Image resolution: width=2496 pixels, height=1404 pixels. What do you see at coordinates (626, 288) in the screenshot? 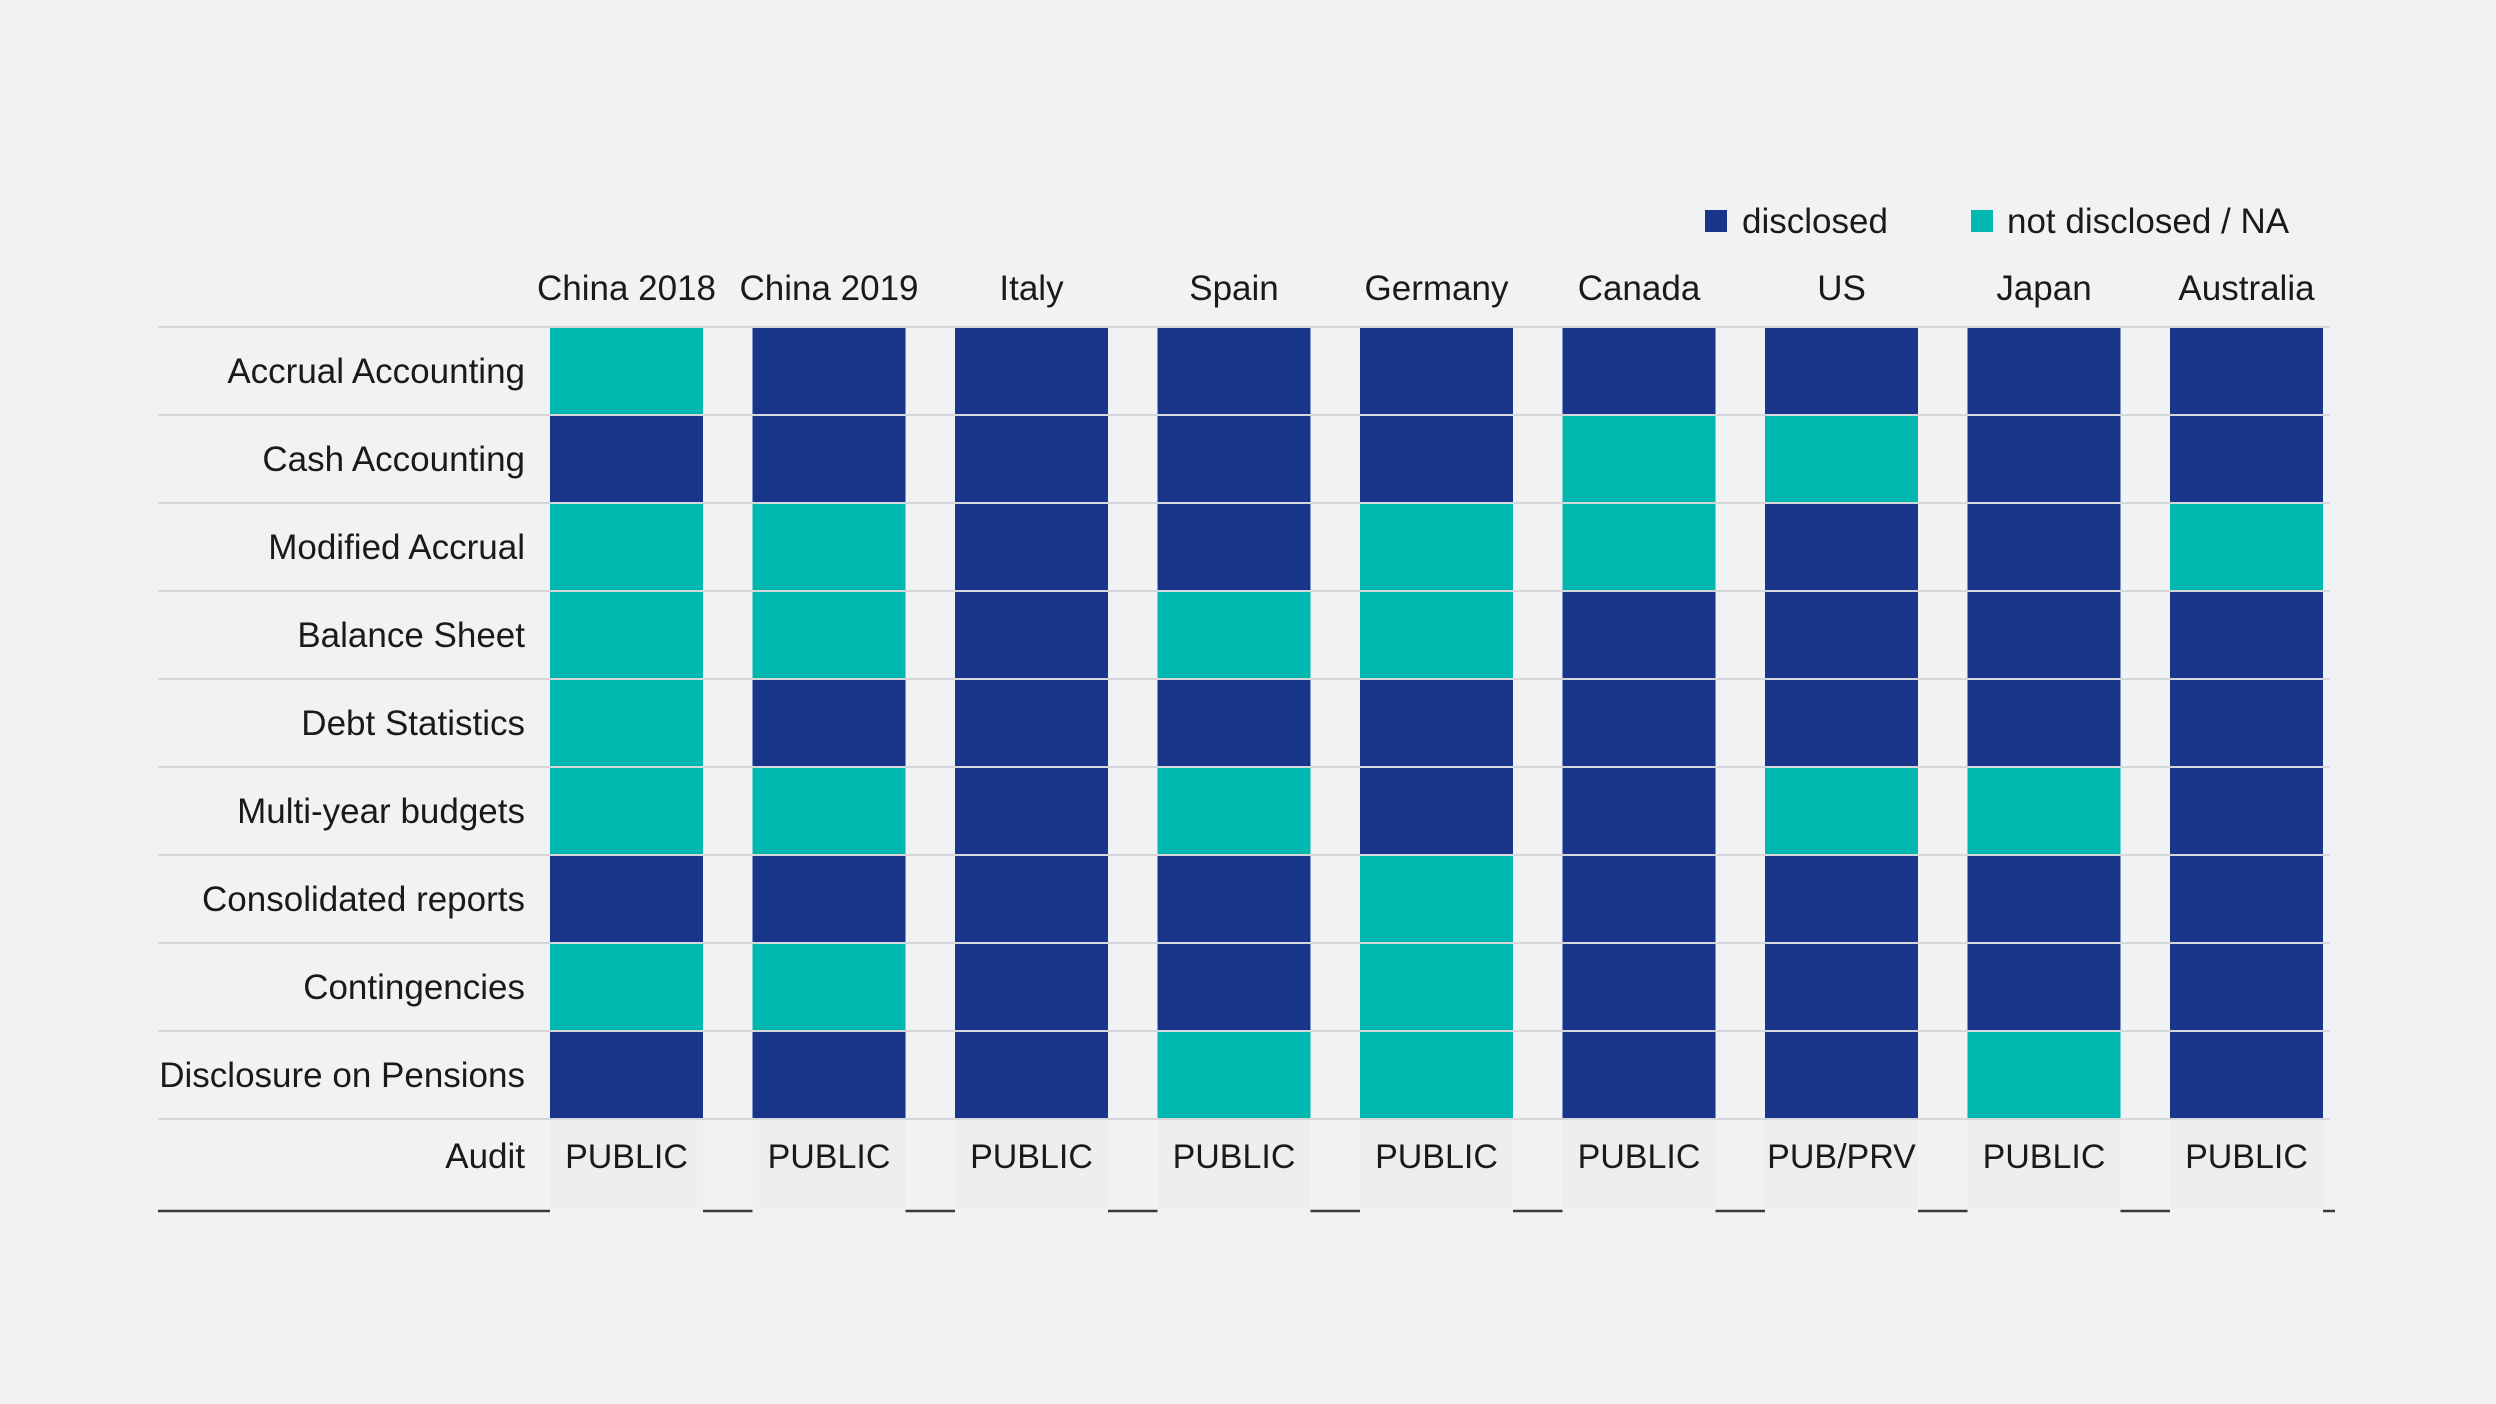
I see `column-header: China 2018` at bounding box center [626, 288].